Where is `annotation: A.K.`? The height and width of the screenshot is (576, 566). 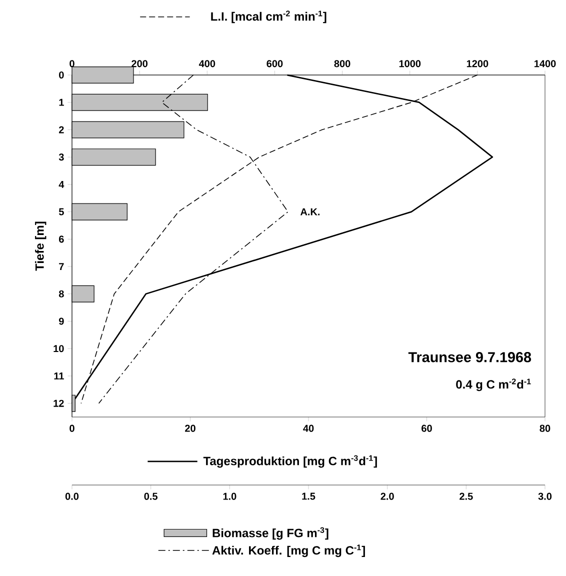 annotation: A.K. is located at coordinates (310, 212).